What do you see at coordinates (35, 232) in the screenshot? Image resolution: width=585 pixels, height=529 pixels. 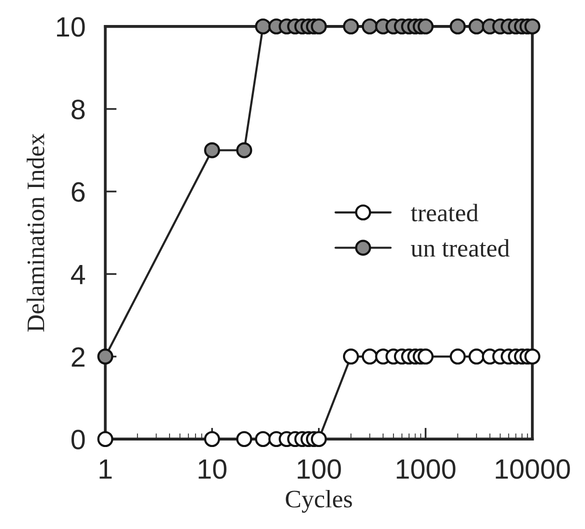 I see `y-axis-title: Delamination Index` at bounding box center [35, 232].